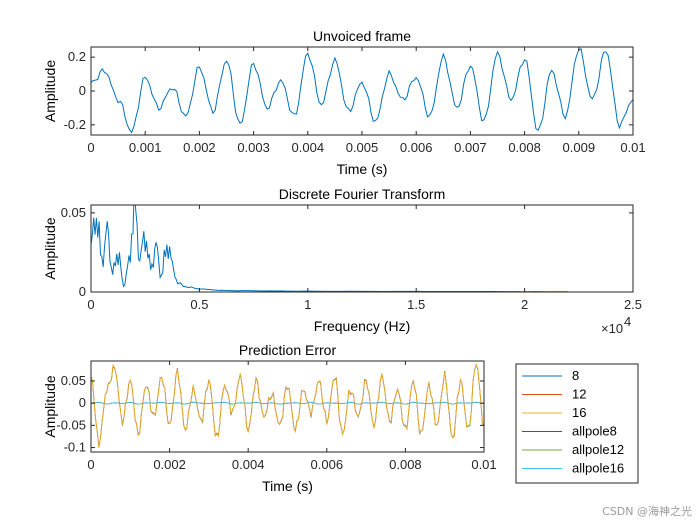  I want to click on watermark-text: CSDN @海神之光, so click(647, 511).